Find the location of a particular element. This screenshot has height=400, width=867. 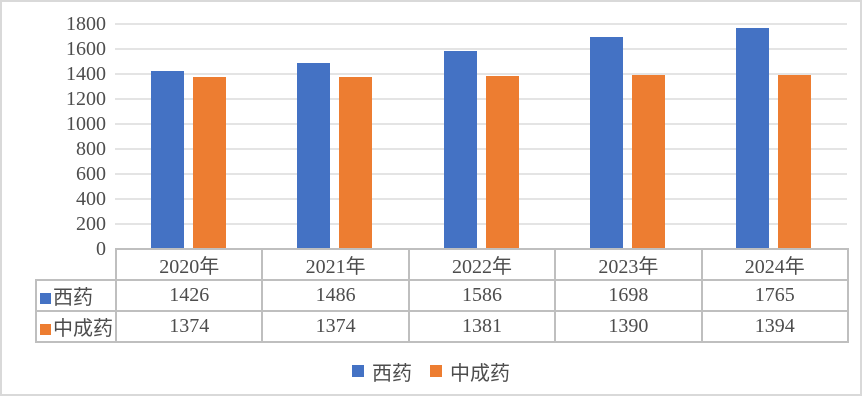

series-key-cell: 中成药 is located at coordinates (76, 326).